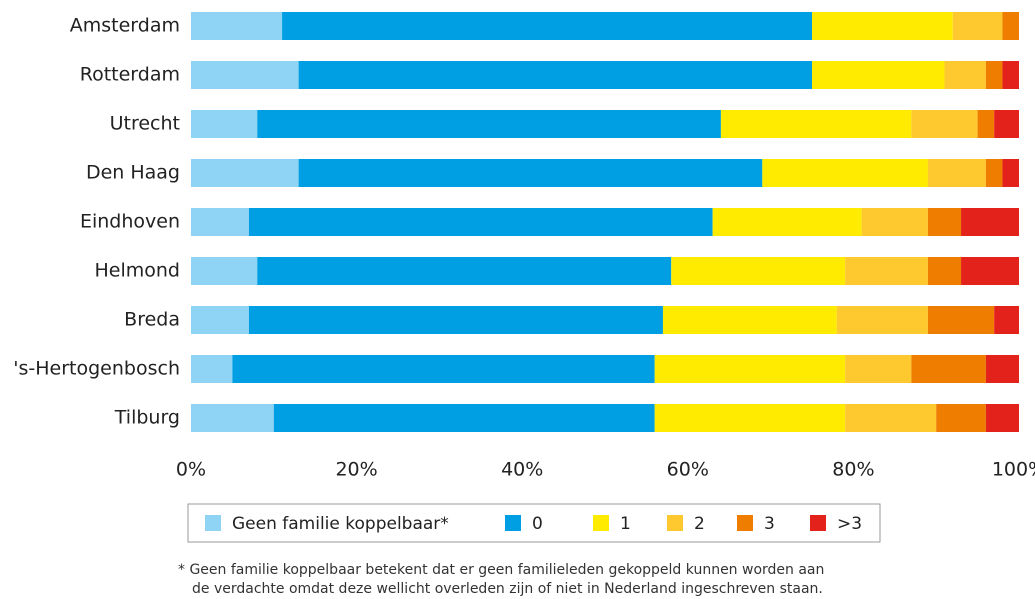 Image resolution: width=1035 pixels, height=599 pixels. Describe the element at coordinates (138, 271) in the screenshot. I see `category-label: Helmond` at that location.